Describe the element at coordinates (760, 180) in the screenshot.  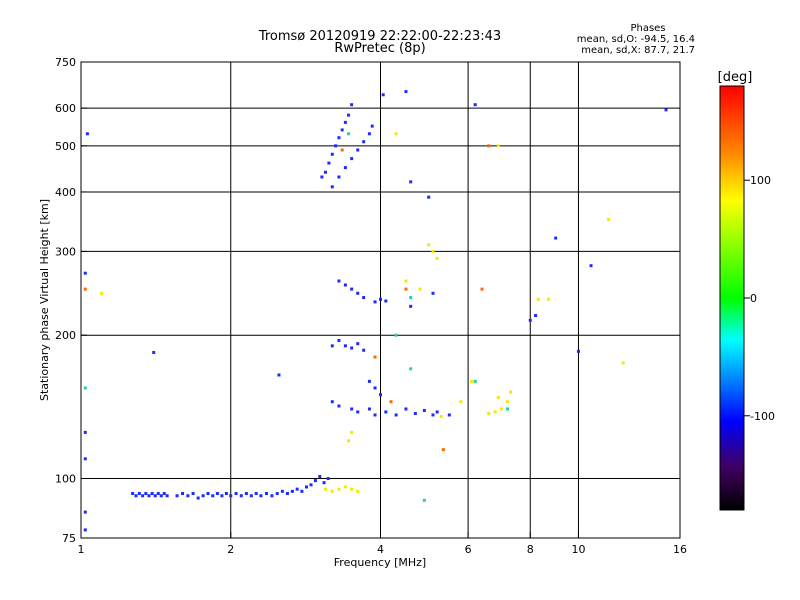
I see `colorbar-tick-label: 100` at that location.